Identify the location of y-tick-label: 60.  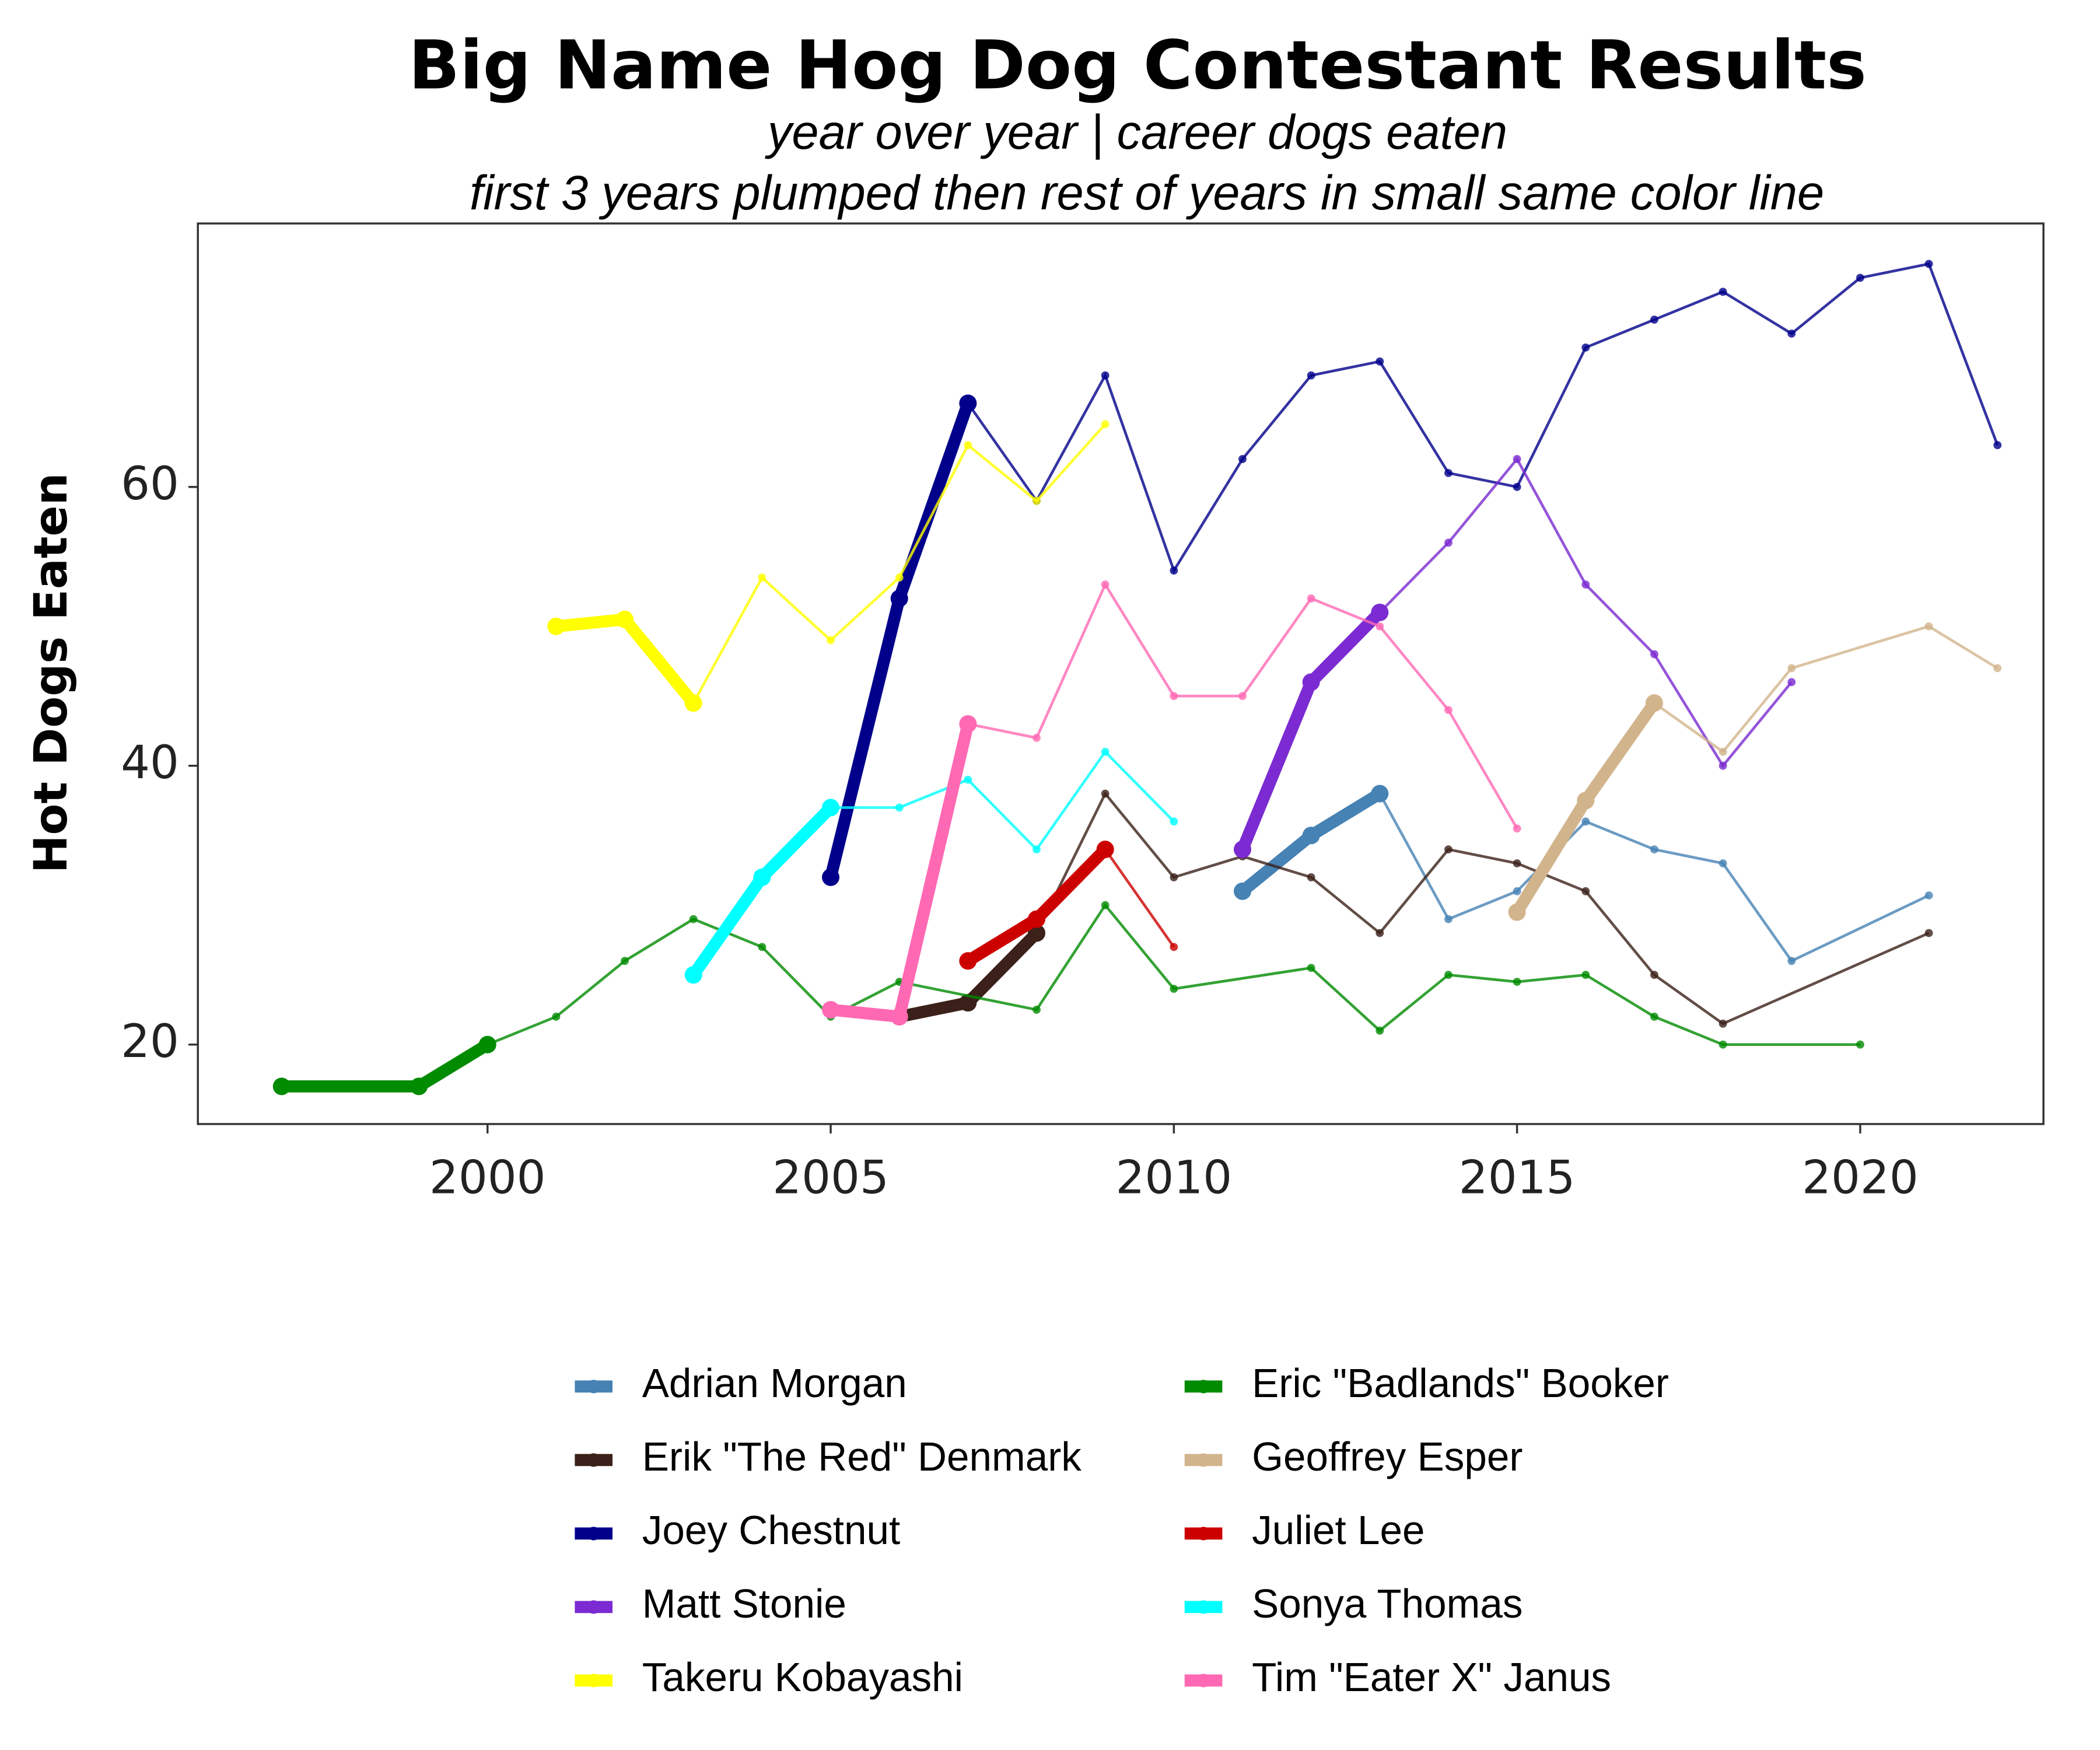
(150, 483).